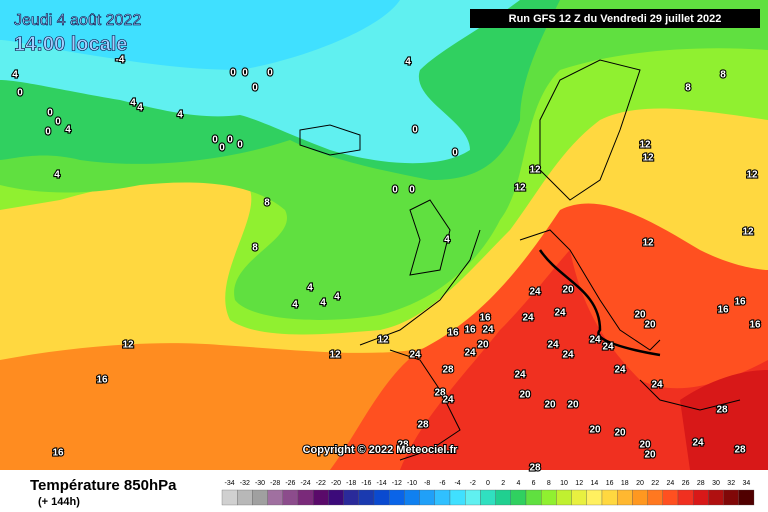  I want to click on scale-label: -34, so click(230, 483).